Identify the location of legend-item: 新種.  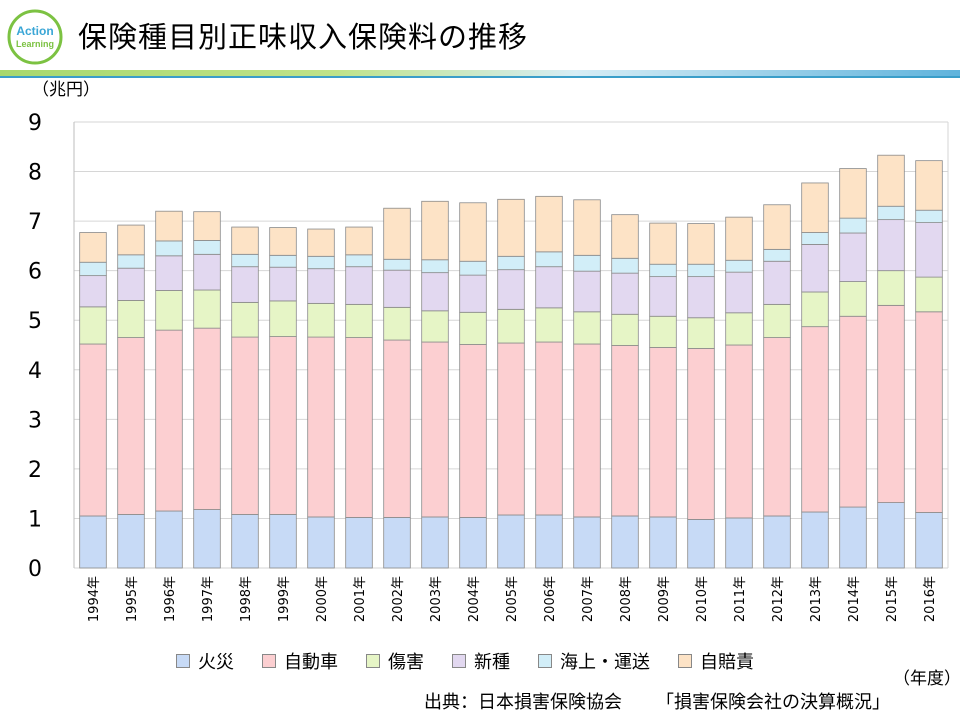
(481, 661).